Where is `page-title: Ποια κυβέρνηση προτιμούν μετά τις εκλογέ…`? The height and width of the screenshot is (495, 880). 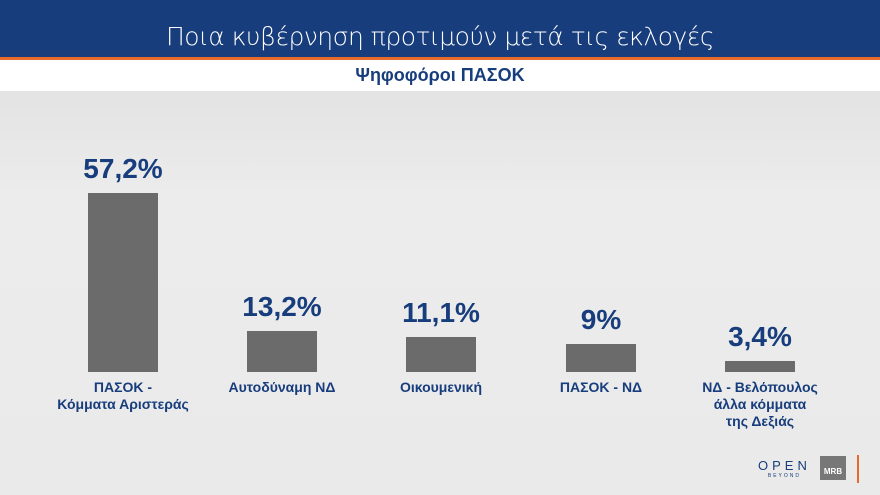 page-title: Ποια κυβέρνηση προτιμούν μετά τις εκλογέ… is located at coordinates (440, 36).